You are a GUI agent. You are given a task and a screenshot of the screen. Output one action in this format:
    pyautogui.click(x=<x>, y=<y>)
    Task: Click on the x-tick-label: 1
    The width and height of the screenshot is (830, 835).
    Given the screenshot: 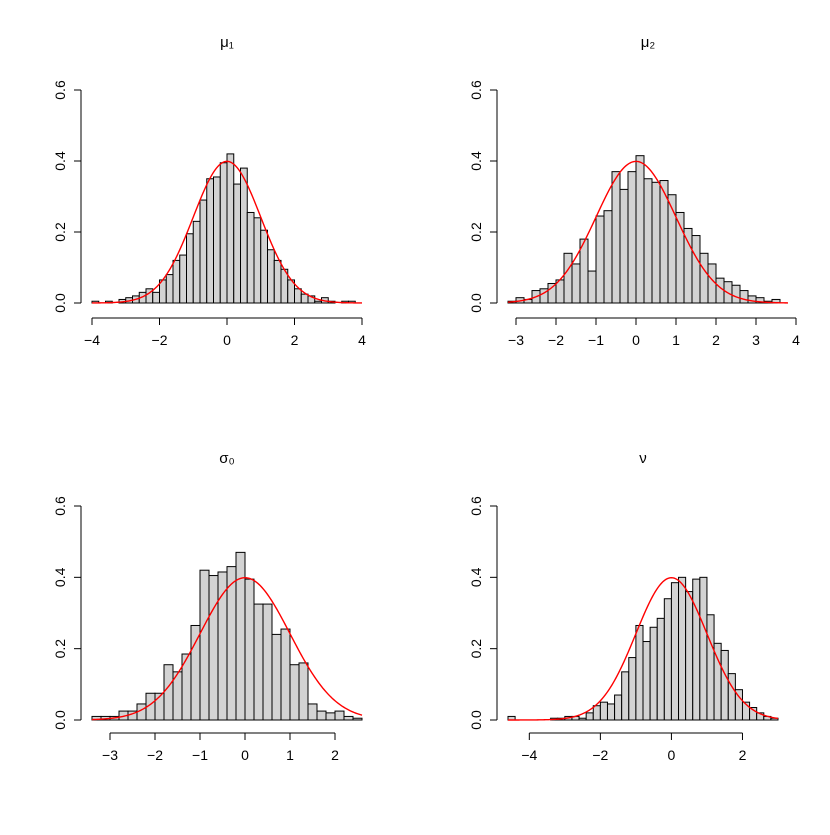 What is the action you would take?
    pyautogui.click(x=290, y=755)
    